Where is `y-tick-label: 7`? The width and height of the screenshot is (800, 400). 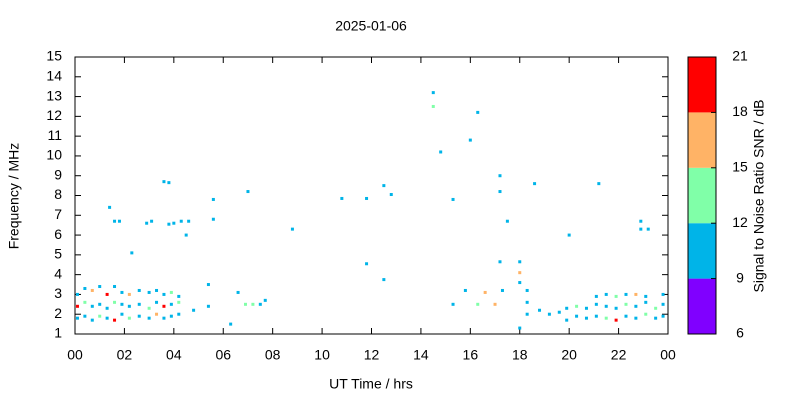
y-tick-label: 7 is located at coordinates (58, 214).